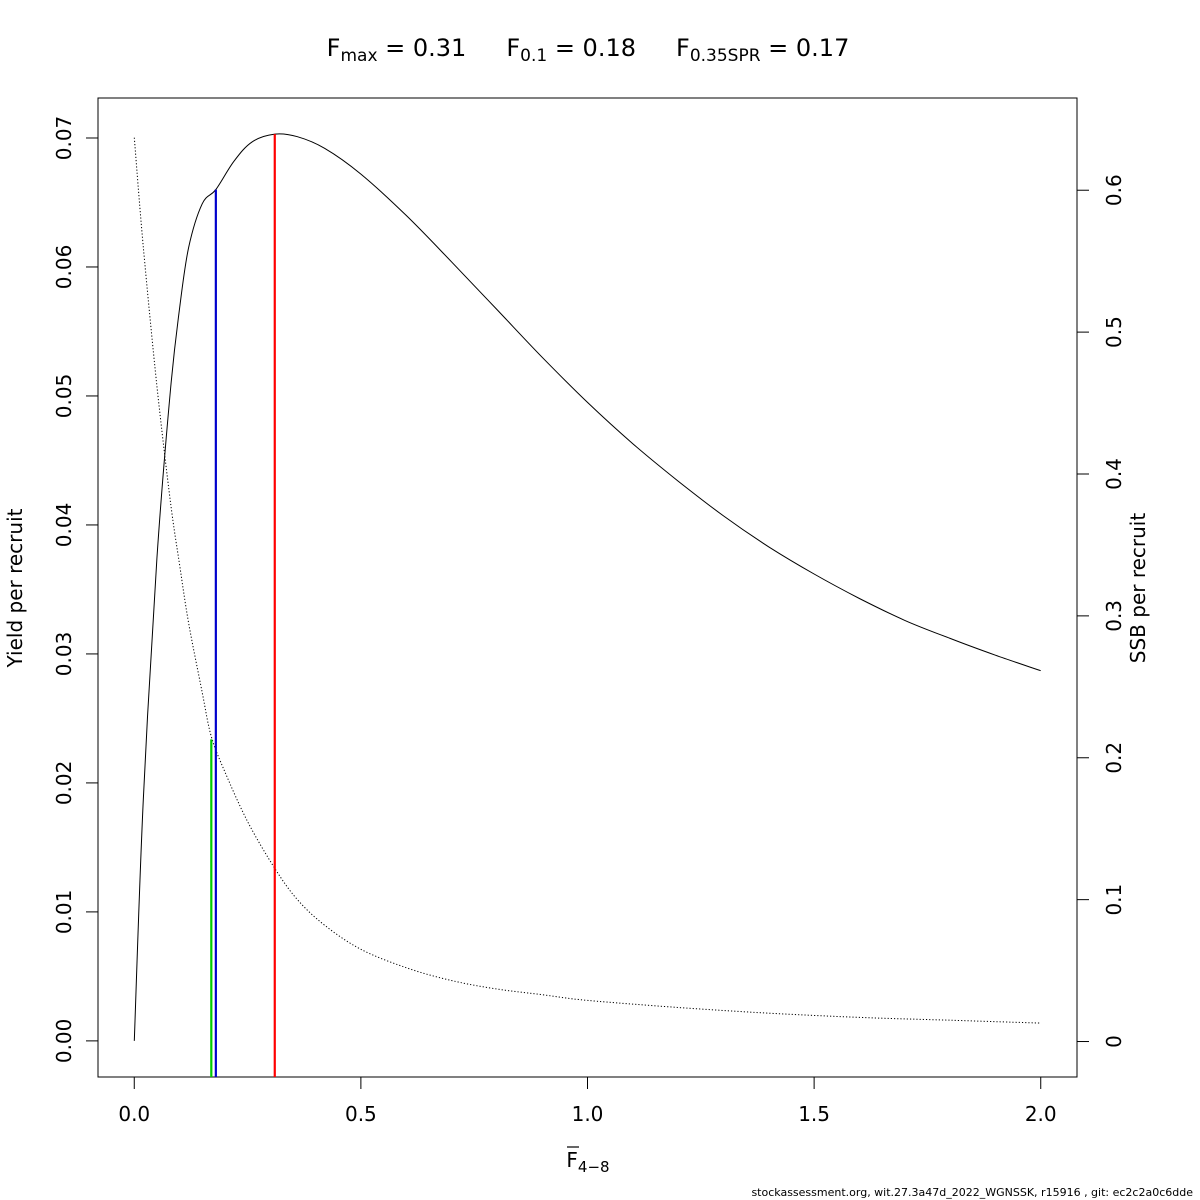 The image size is (1200, 1200). What do you see at coordinates (75, 589) in the screenshot?
I see `y-axis-left: 0.00 0.01 0.02 0.03 0.04 0.05 0.06 0.07` at bounding box center [75, 589].